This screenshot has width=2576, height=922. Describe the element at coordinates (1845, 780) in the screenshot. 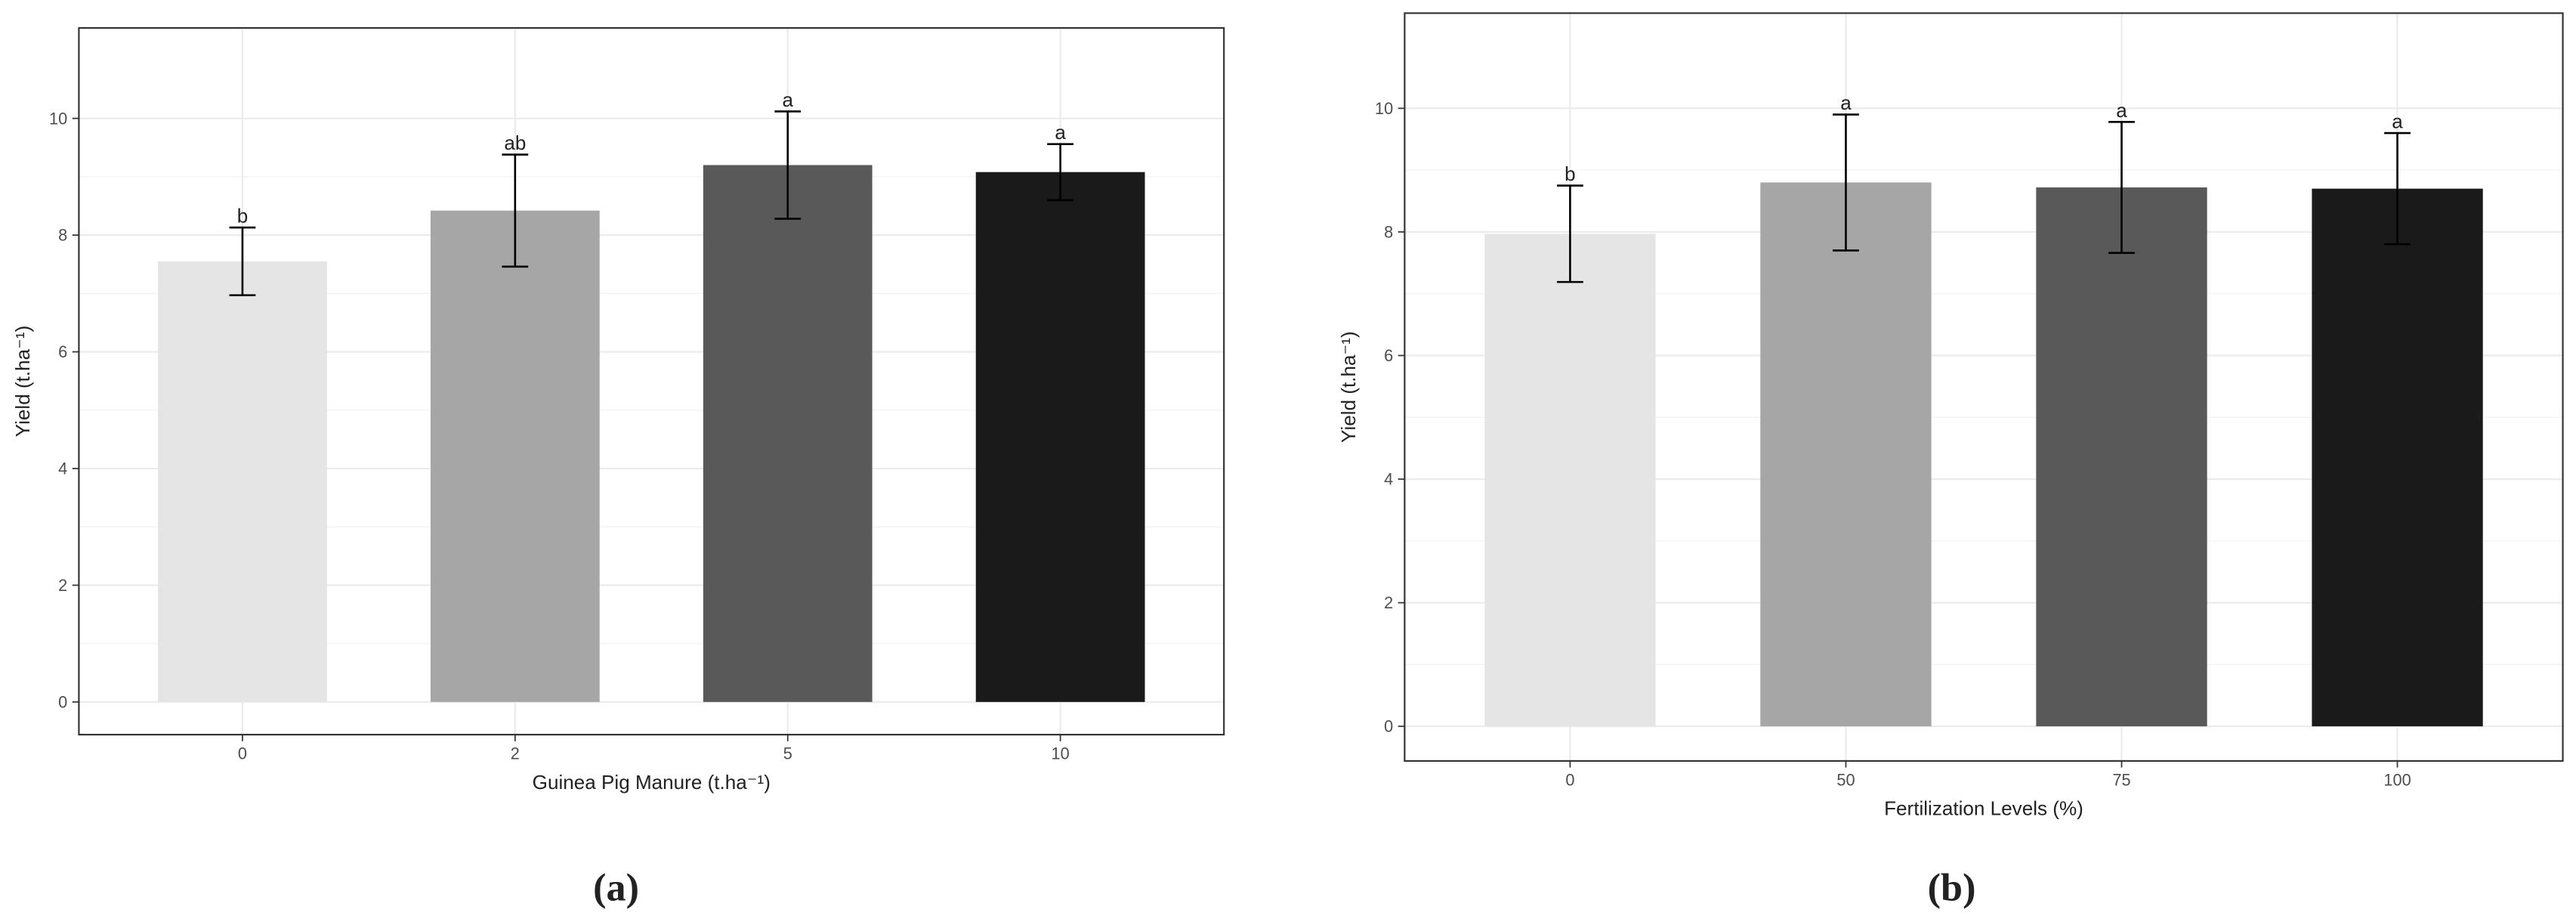

I see `x-tick-label: 50` at that location.